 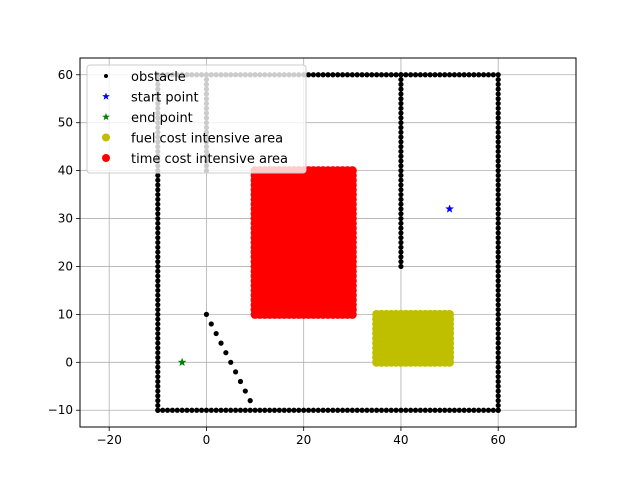 I want to click on x-tick-label: −20, so click(x=109, y=440).